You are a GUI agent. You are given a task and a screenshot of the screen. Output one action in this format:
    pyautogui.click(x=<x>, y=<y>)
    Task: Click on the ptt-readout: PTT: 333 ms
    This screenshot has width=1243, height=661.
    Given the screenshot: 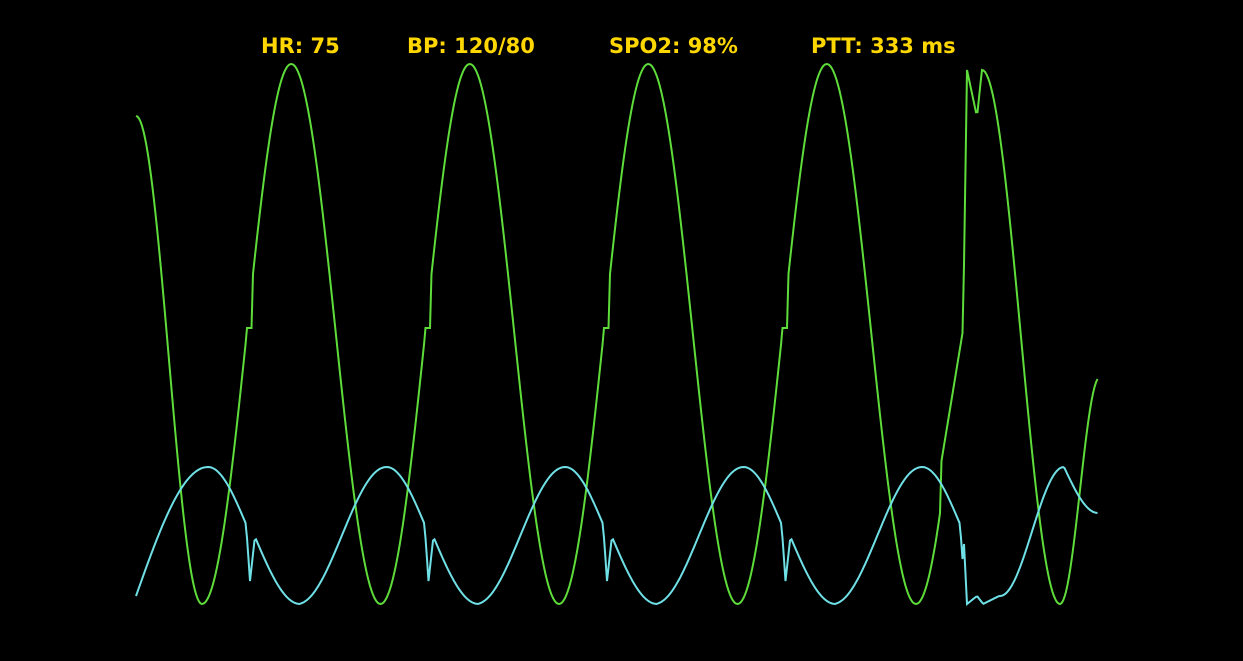 What is the action you would take?
    pyautogui.click(x=883, y=46)
    